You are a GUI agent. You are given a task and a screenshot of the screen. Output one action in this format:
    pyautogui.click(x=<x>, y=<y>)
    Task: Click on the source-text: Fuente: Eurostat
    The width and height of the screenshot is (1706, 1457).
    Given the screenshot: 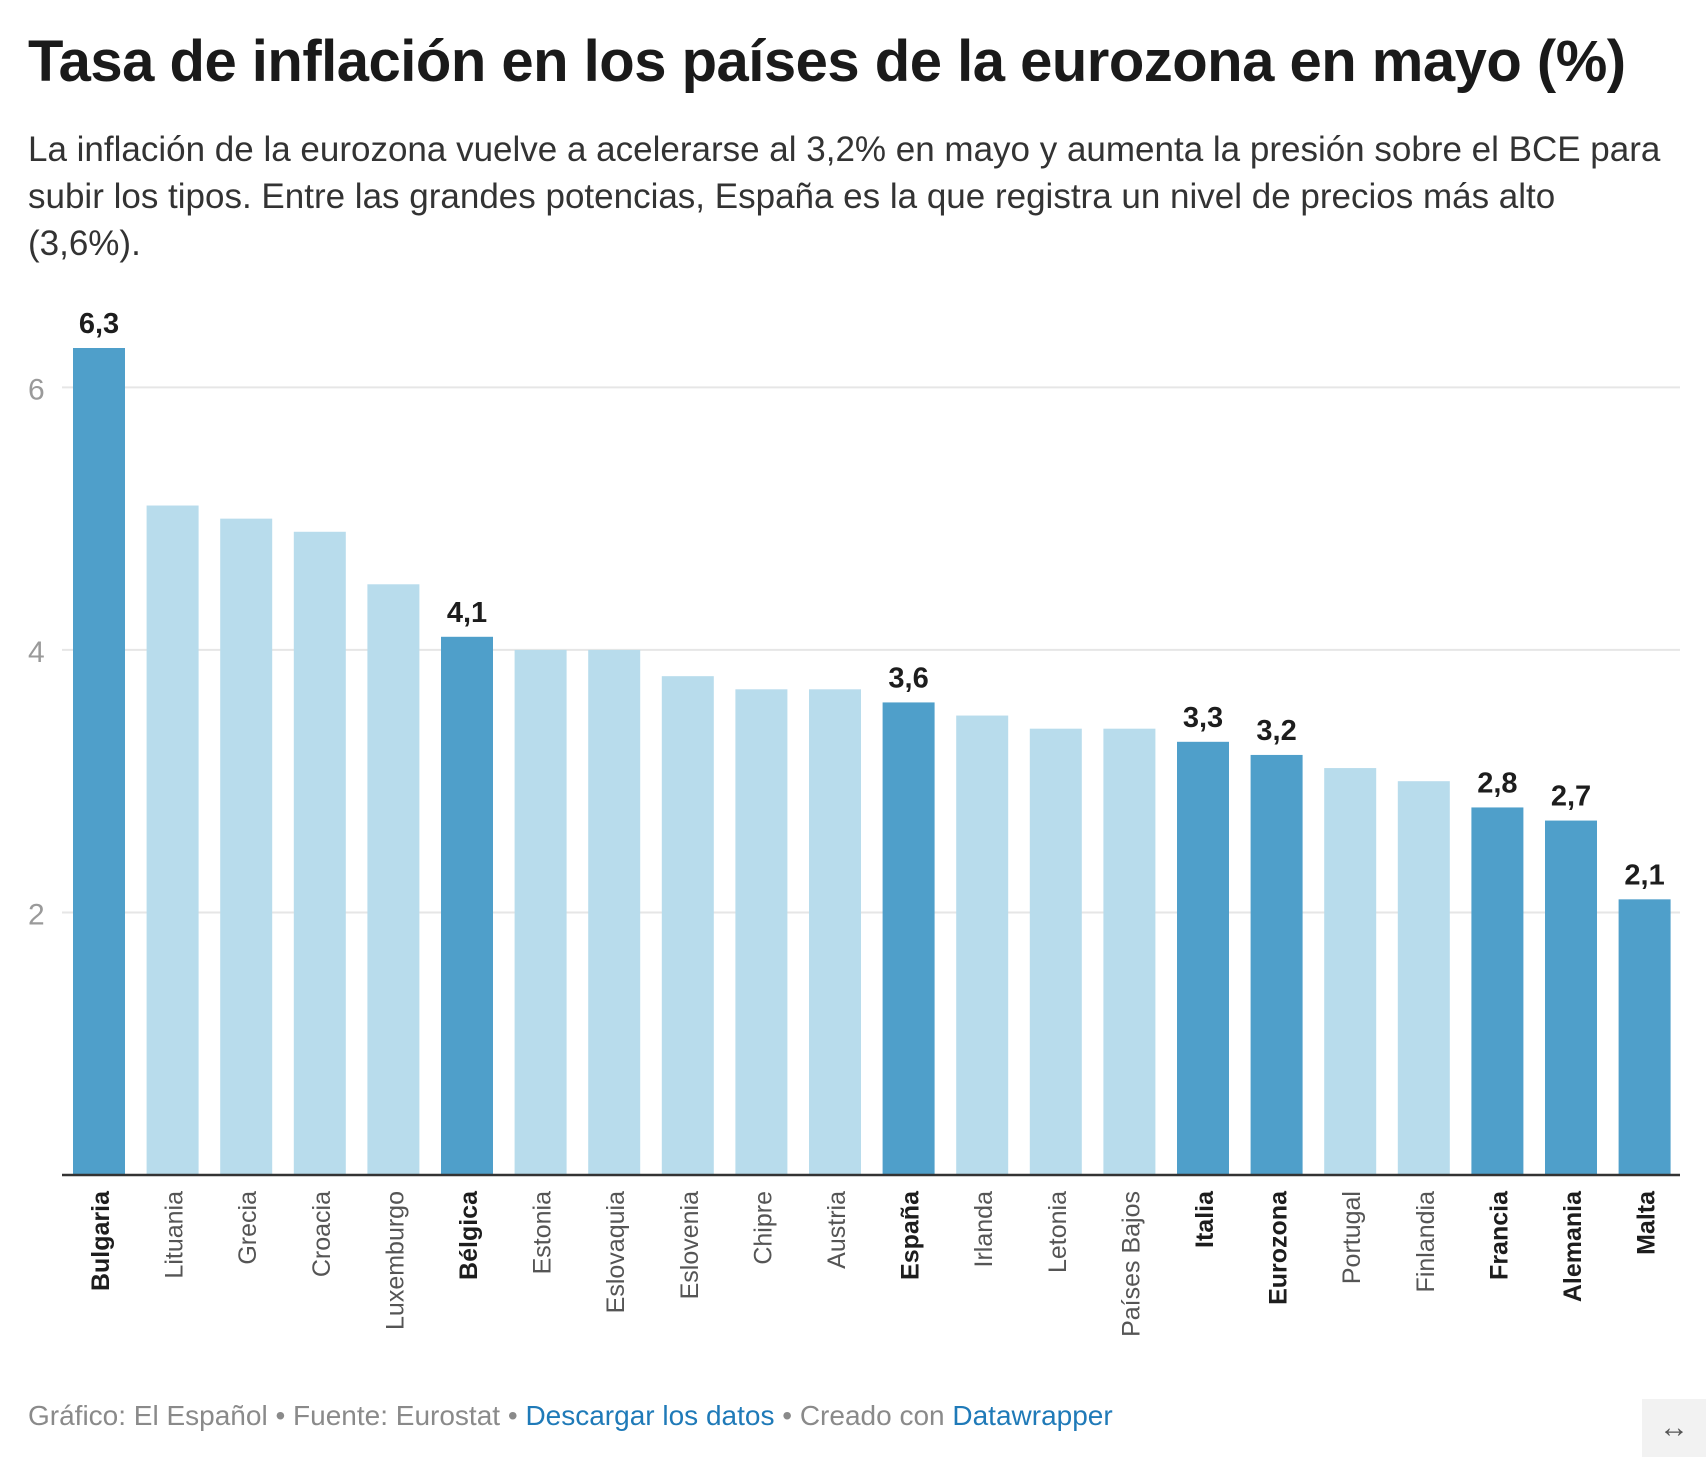 What is the action you would take?
    pyautogui.click(x=397, y=1415)
    